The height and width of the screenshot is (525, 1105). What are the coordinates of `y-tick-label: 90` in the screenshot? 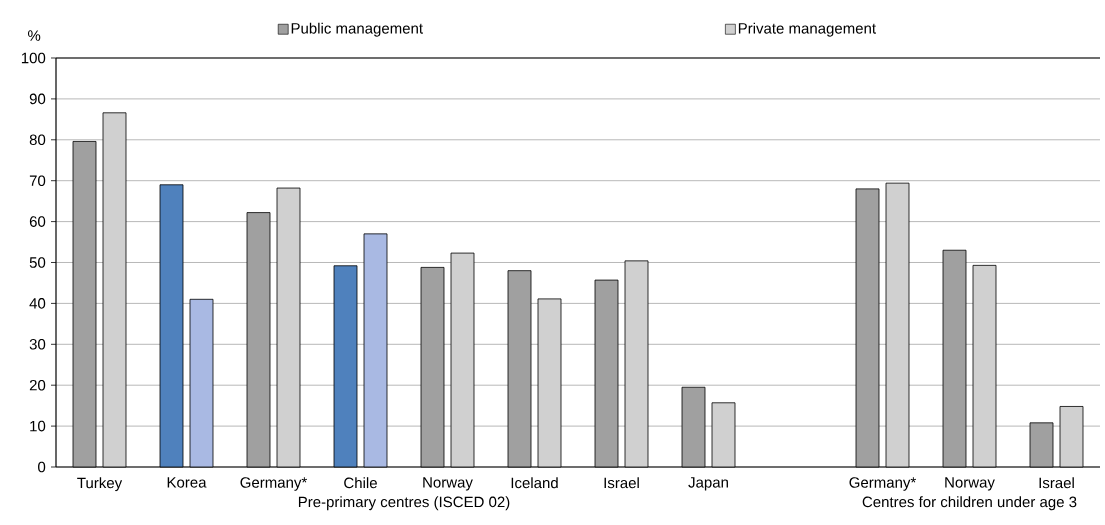 It's located at (37, 99).